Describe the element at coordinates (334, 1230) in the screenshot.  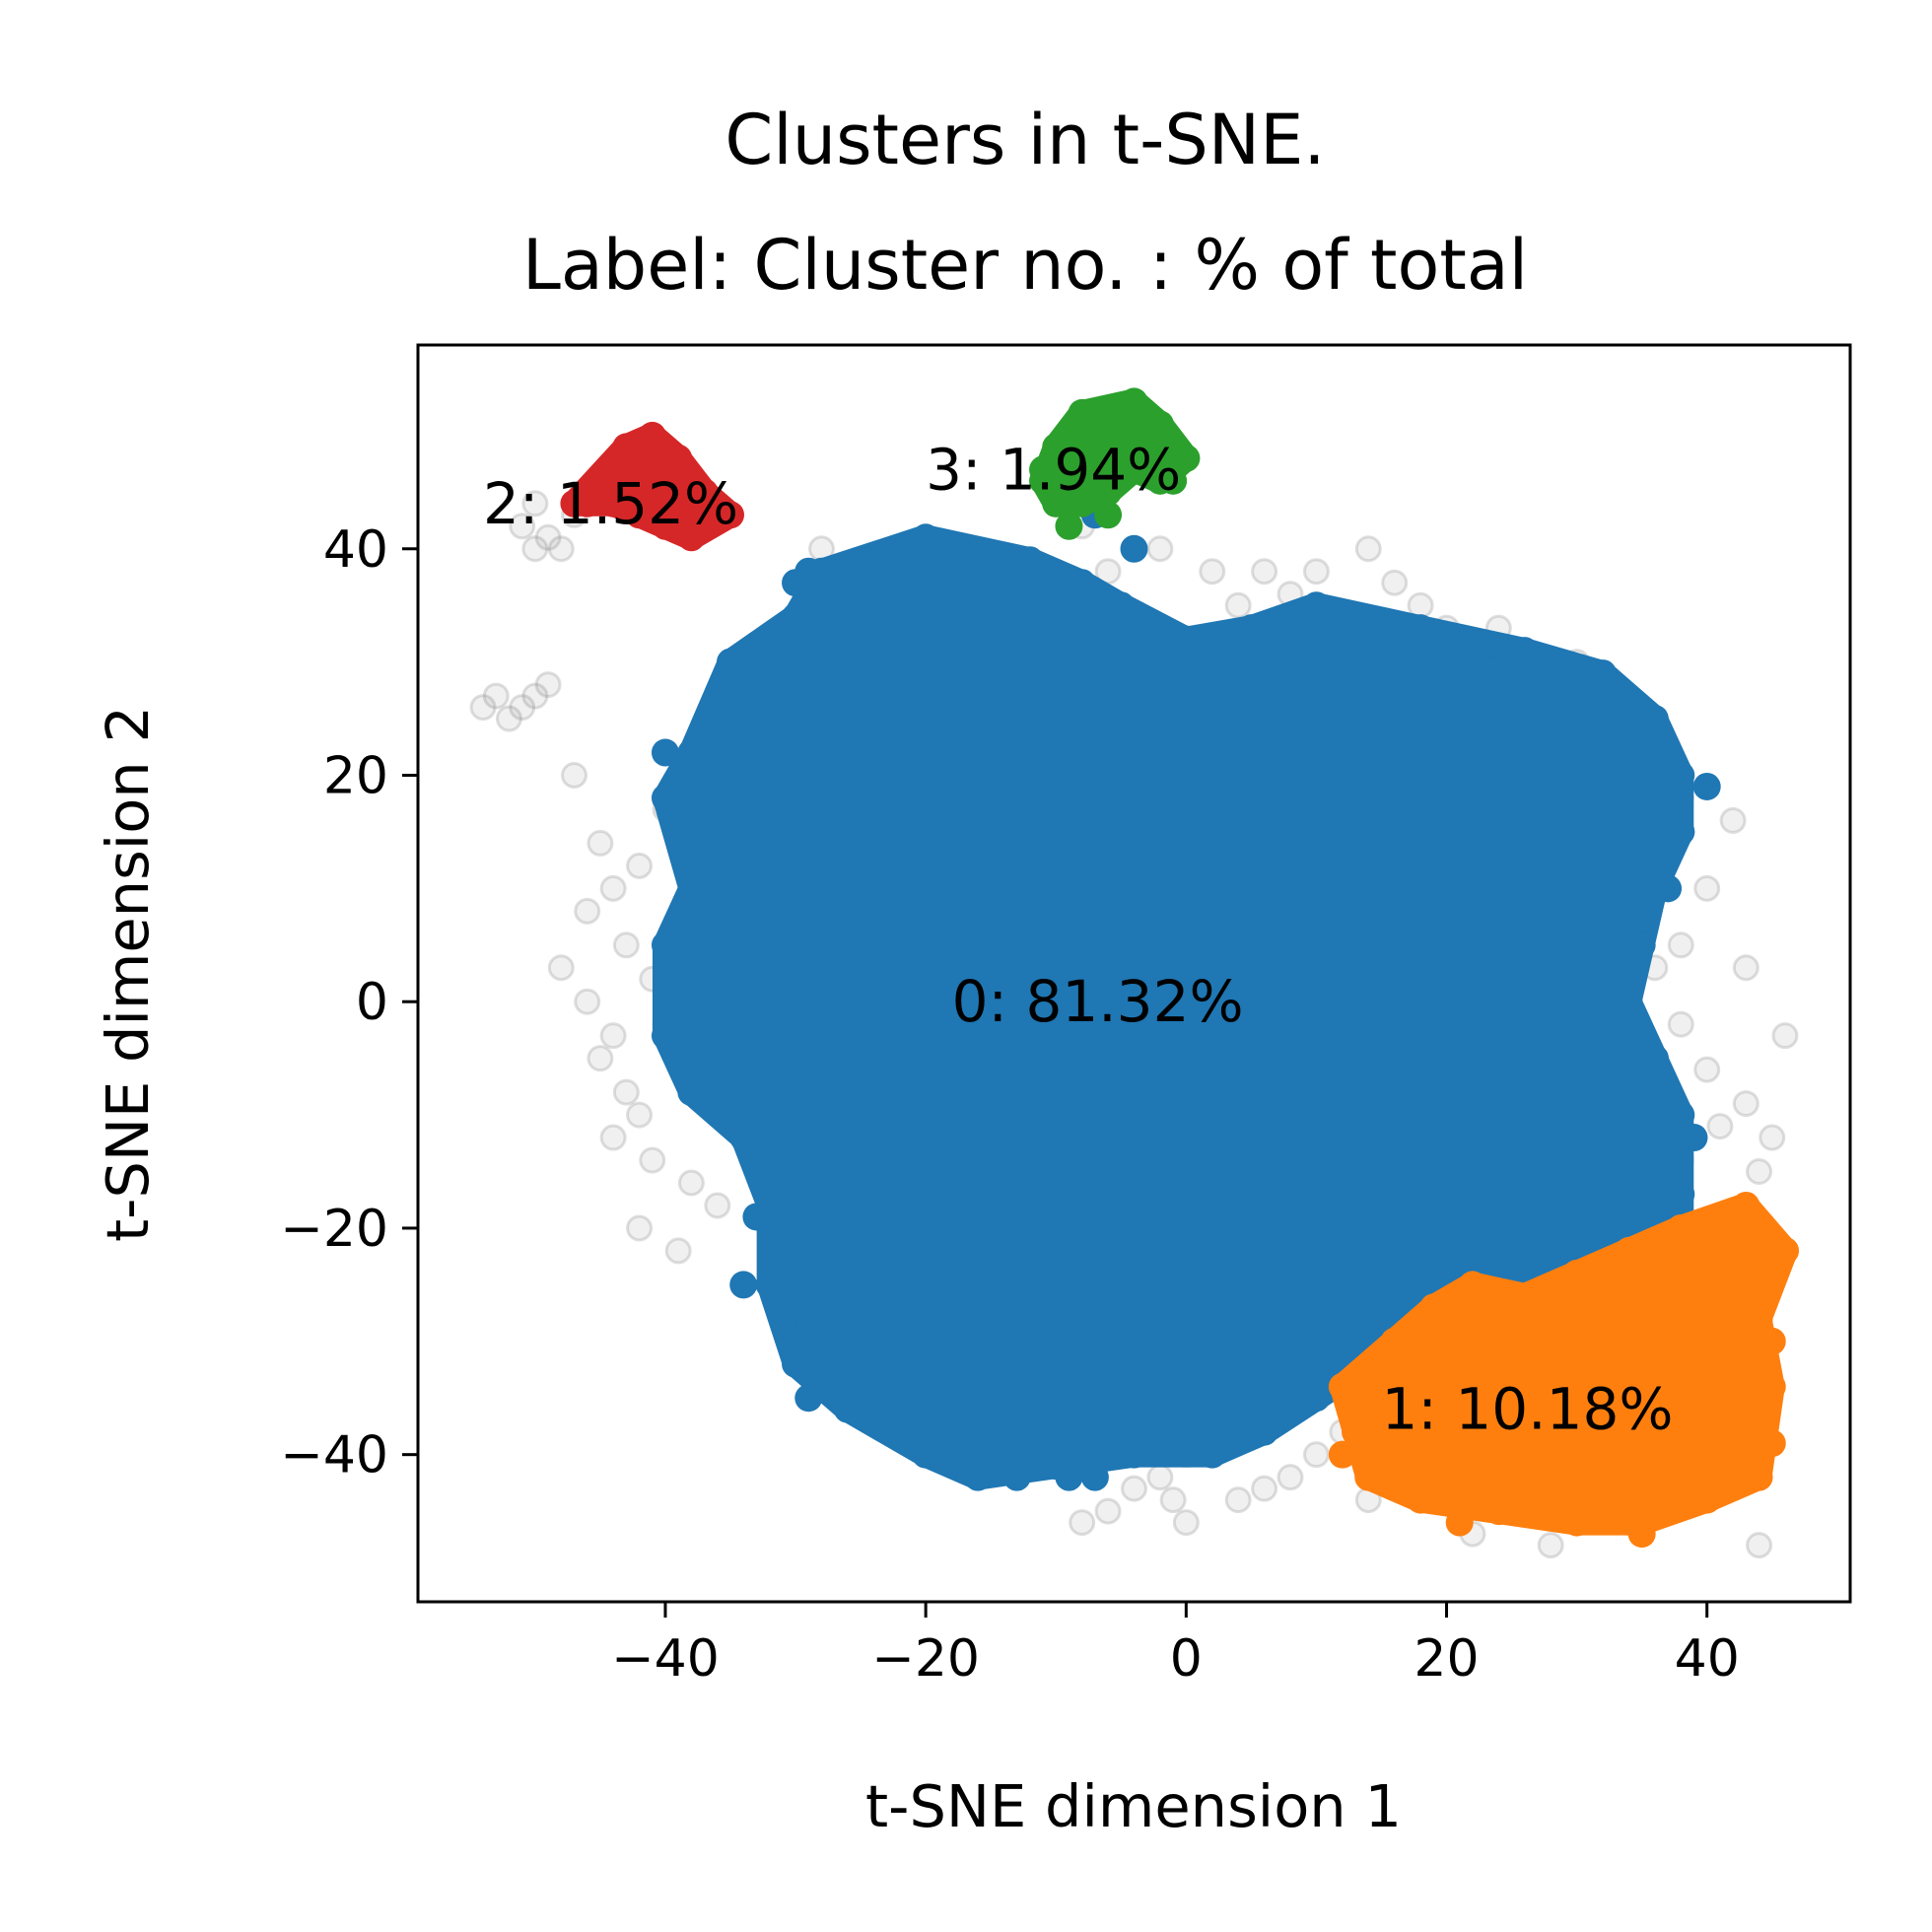
I see `y-tick-label: −20` at that location.